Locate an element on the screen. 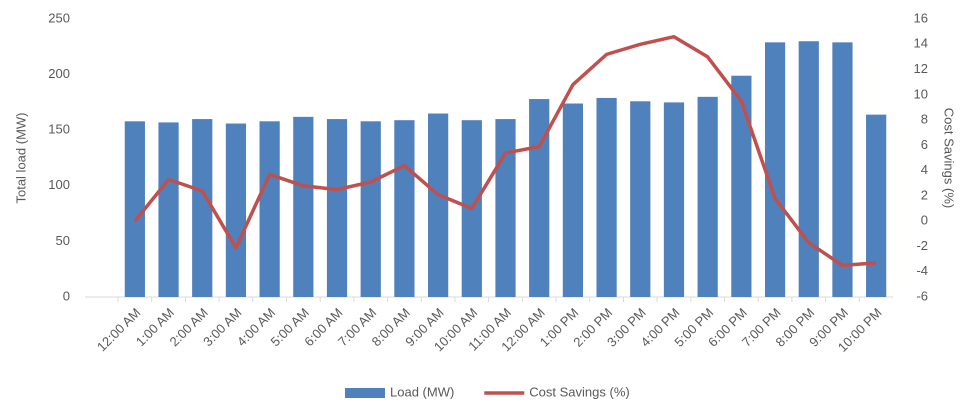 The height and width of the screenshot is (406, 960). y2-tick-label: 0 is located at coordinates (924, 220).